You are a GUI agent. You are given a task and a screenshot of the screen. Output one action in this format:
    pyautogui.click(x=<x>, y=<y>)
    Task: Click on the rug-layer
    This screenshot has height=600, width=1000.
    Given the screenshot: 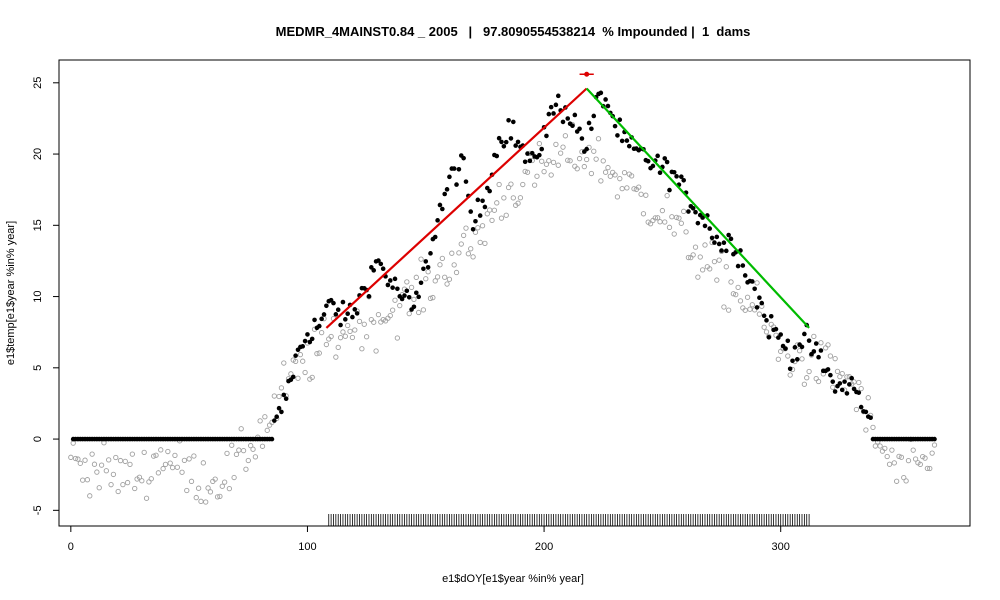 What is the action you would take?
    pyautogui.click(x=569, y=520)
    